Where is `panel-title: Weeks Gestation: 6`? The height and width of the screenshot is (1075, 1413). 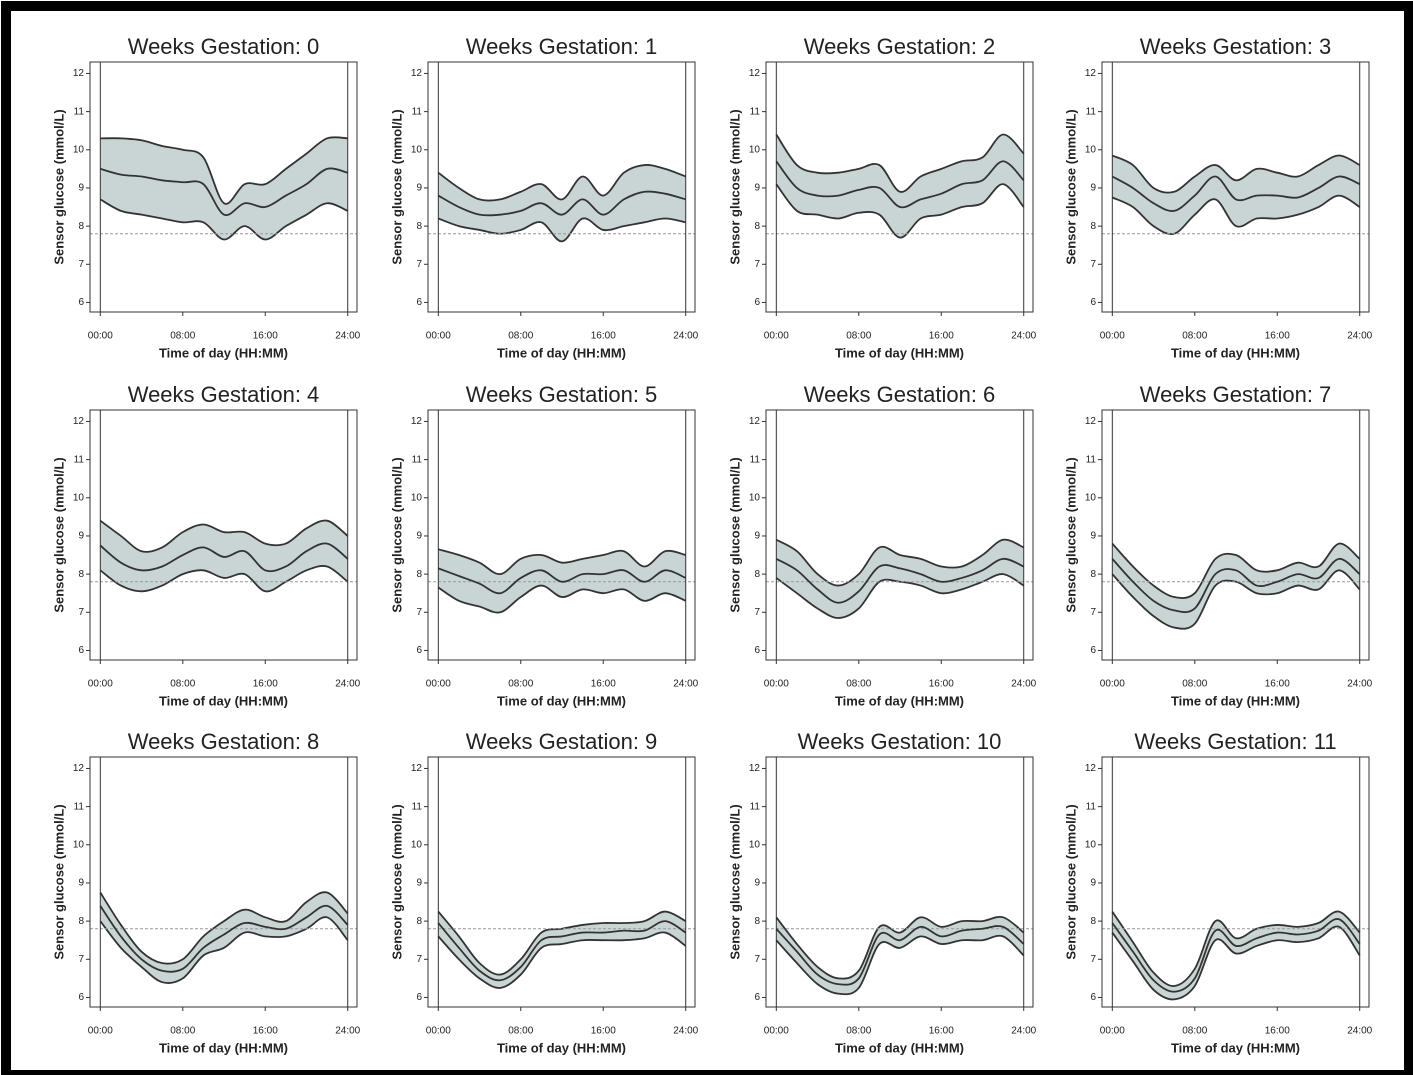 panel-title: Weeks Gestation: 6 is located at coordinates (900, 394).